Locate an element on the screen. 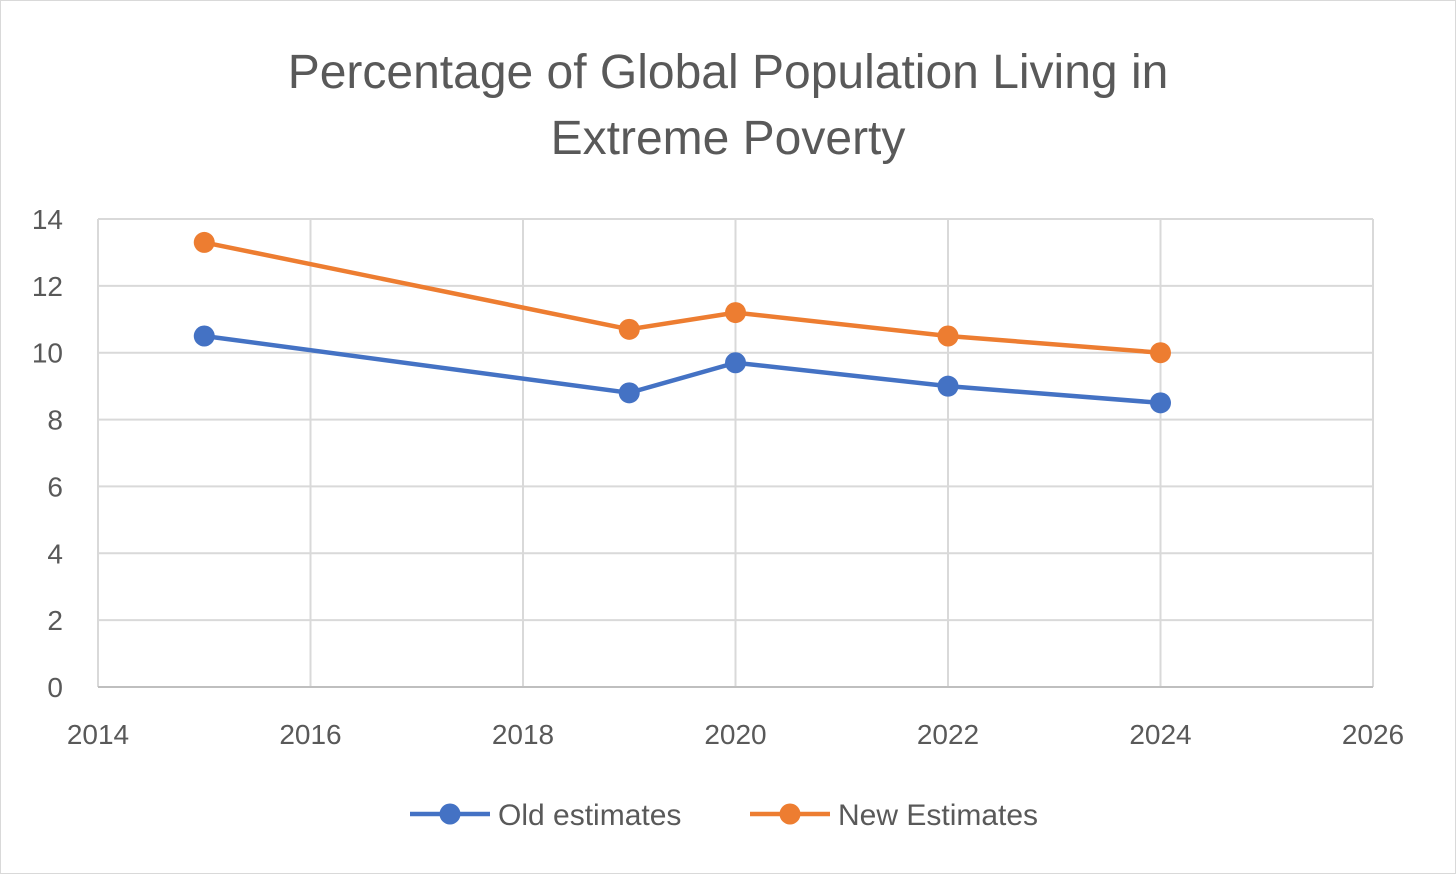  legend-label-0: Old estimates is located at coordinates (589, 815).